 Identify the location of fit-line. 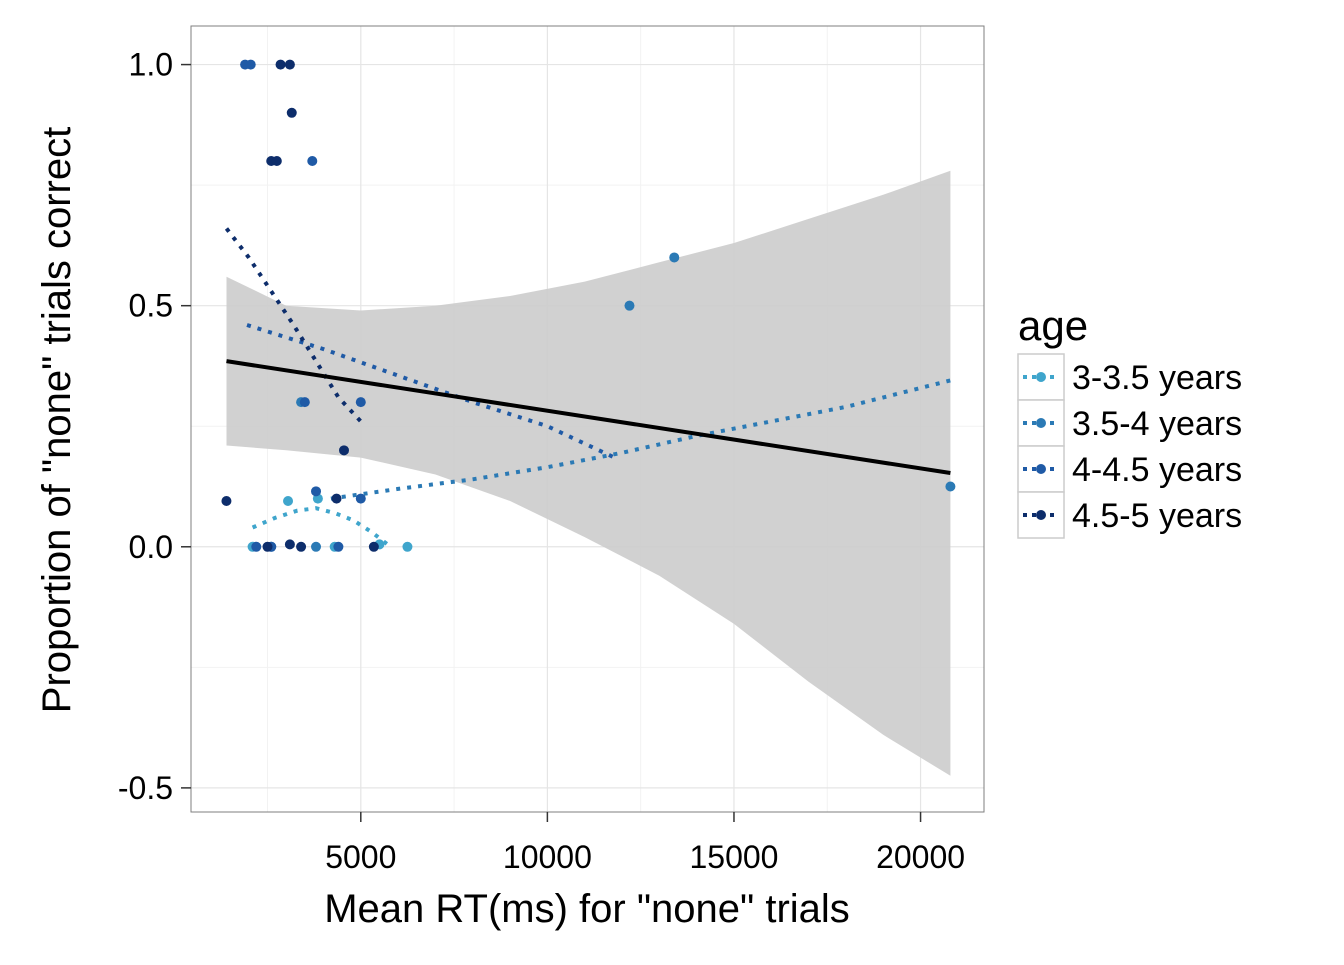
(588, 417).